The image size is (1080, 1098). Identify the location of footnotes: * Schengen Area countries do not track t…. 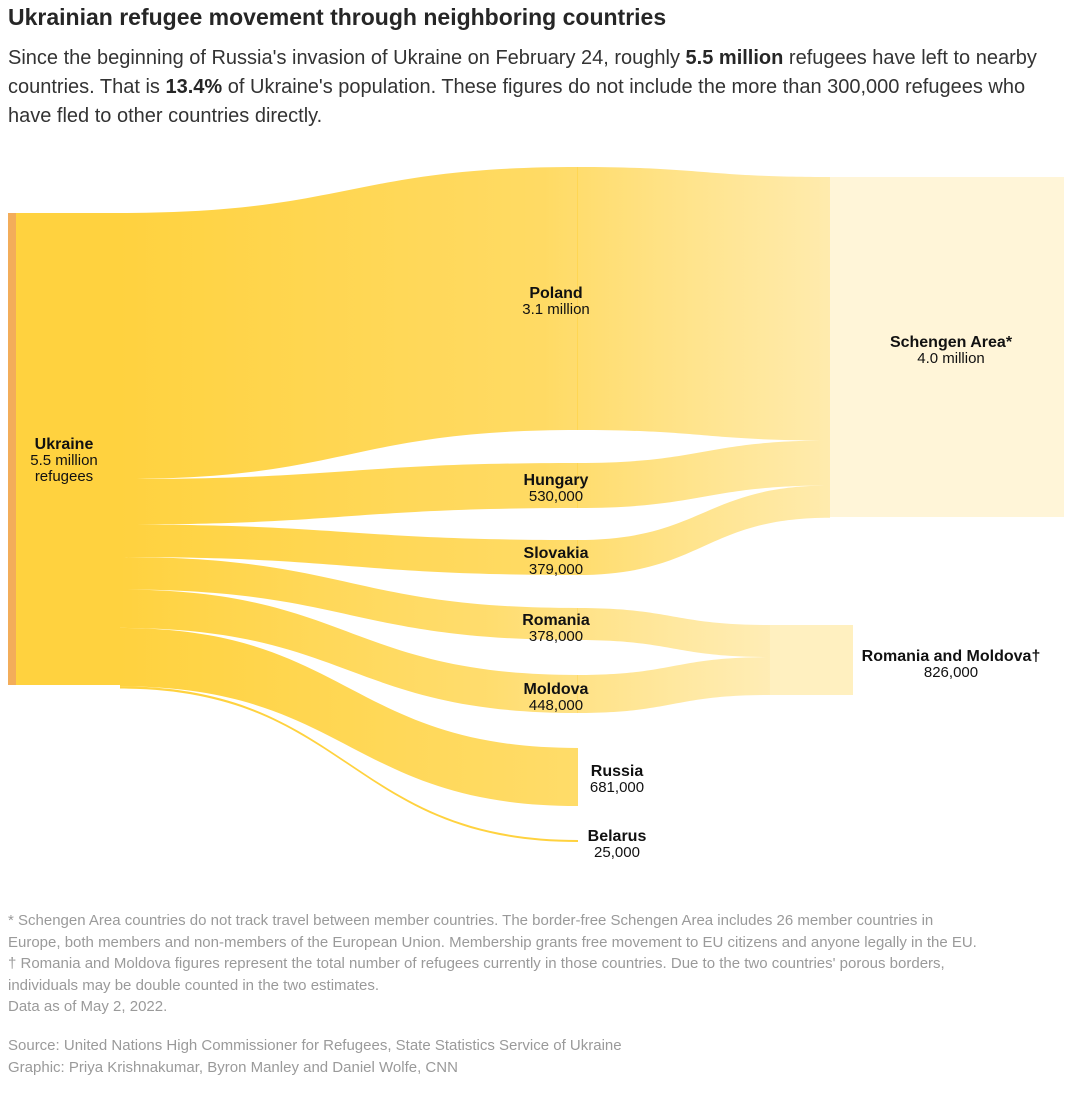
(542, 964).